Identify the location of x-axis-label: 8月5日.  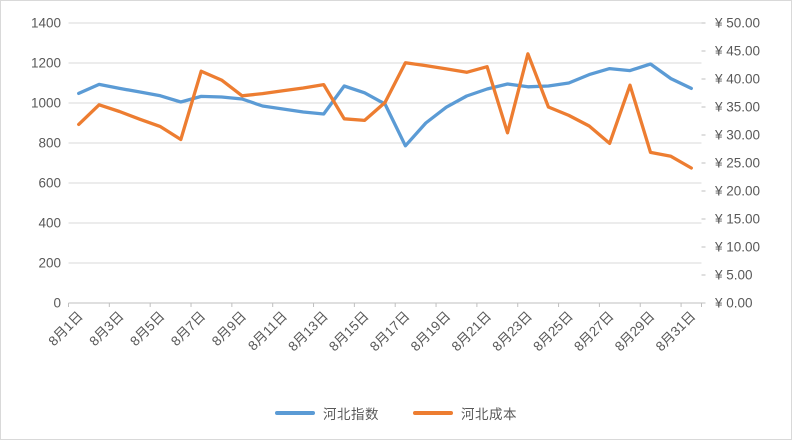
(147, 329).